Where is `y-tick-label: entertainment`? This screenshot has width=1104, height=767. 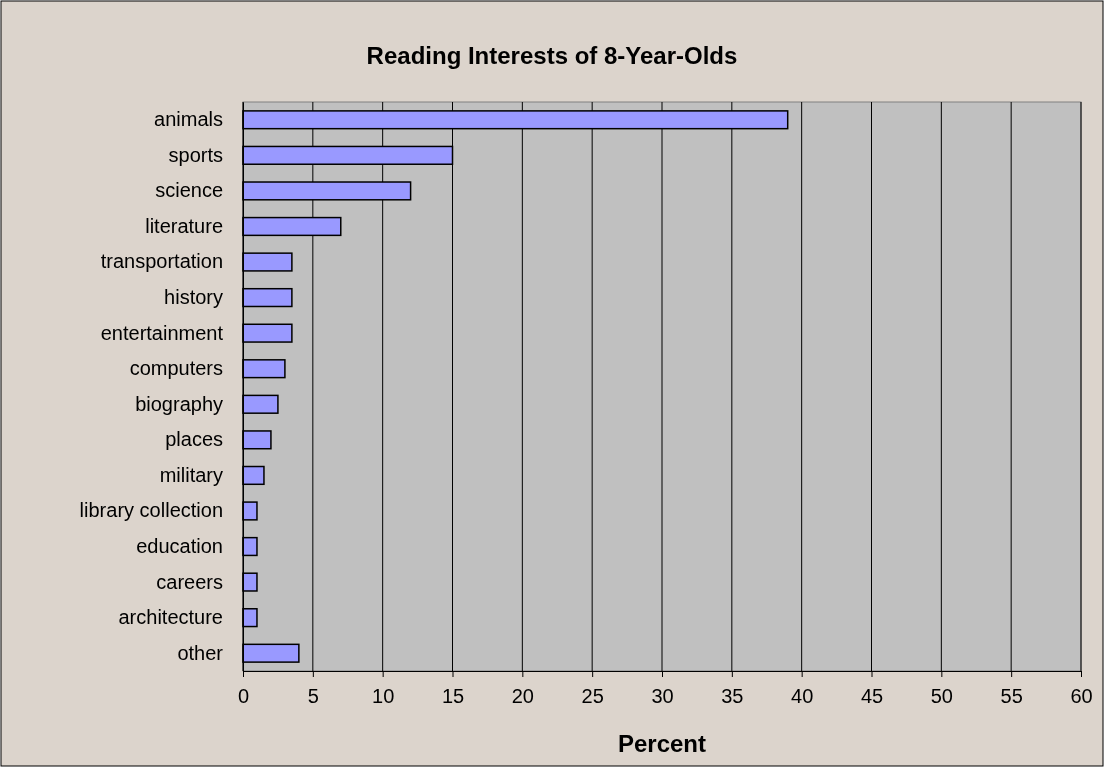
y-tick-label: entertainment is located at coordinates (162, 332).